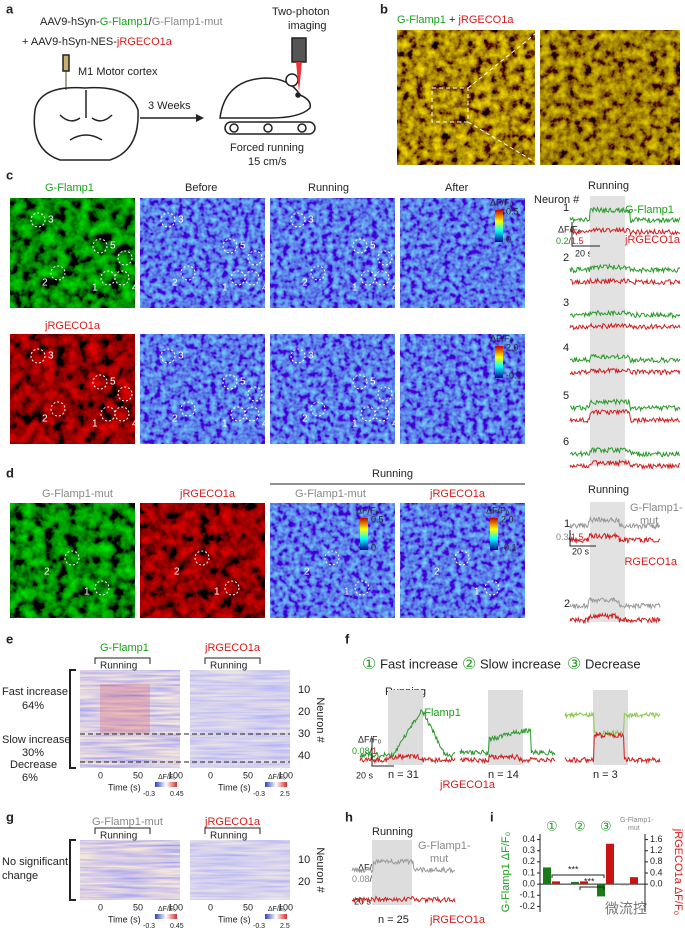 Image resolution: width=685 pixels, height=936 pixels. What do you see at coordinates (392, 474) in the screenshot?
I see `group-title: Running` at bounding box center [392, 474].